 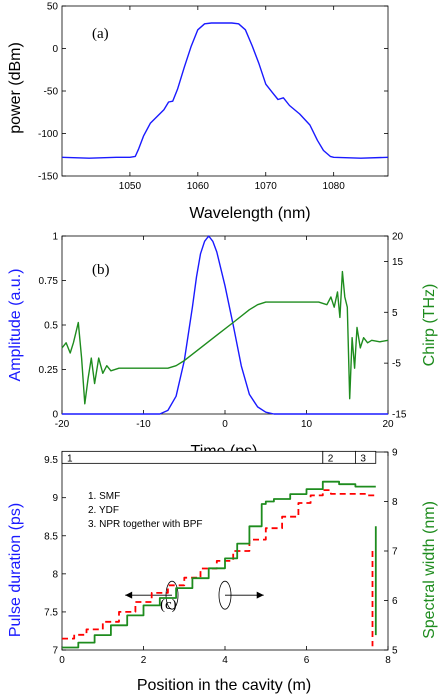 I want to click on panel-c-xtick-label: 2, so click(x=144, y=660).